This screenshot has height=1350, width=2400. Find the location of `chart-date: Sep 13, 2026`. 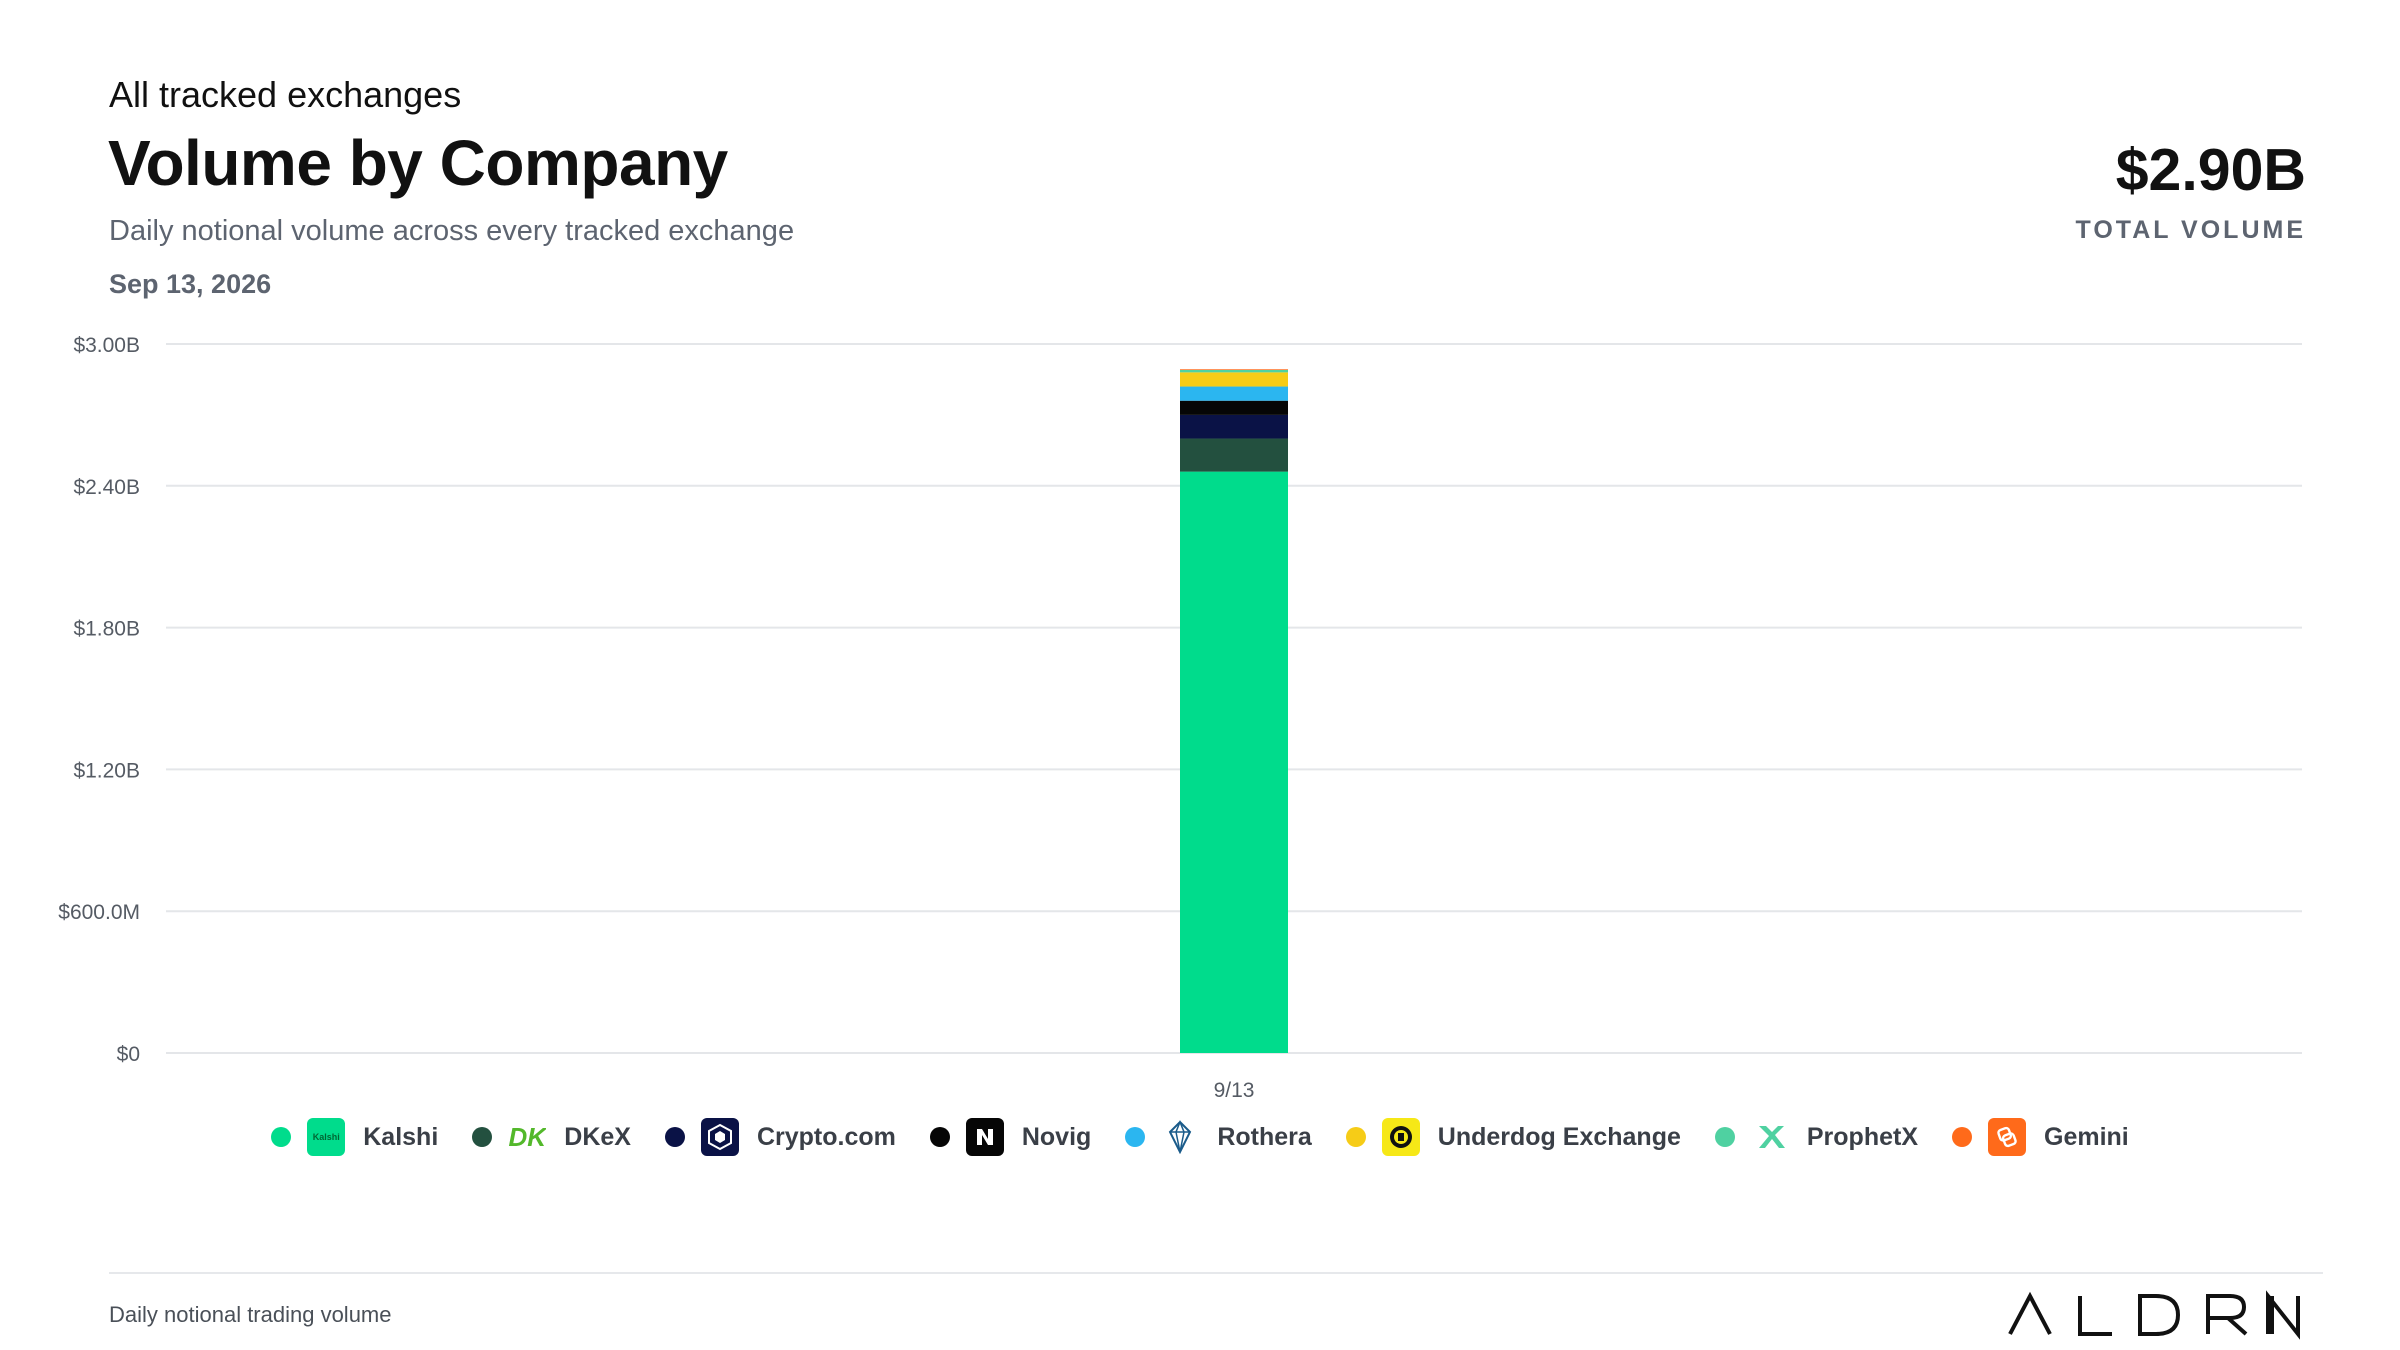

chart-date: Sep 13, 2026 is located at coordinates (190, 284).